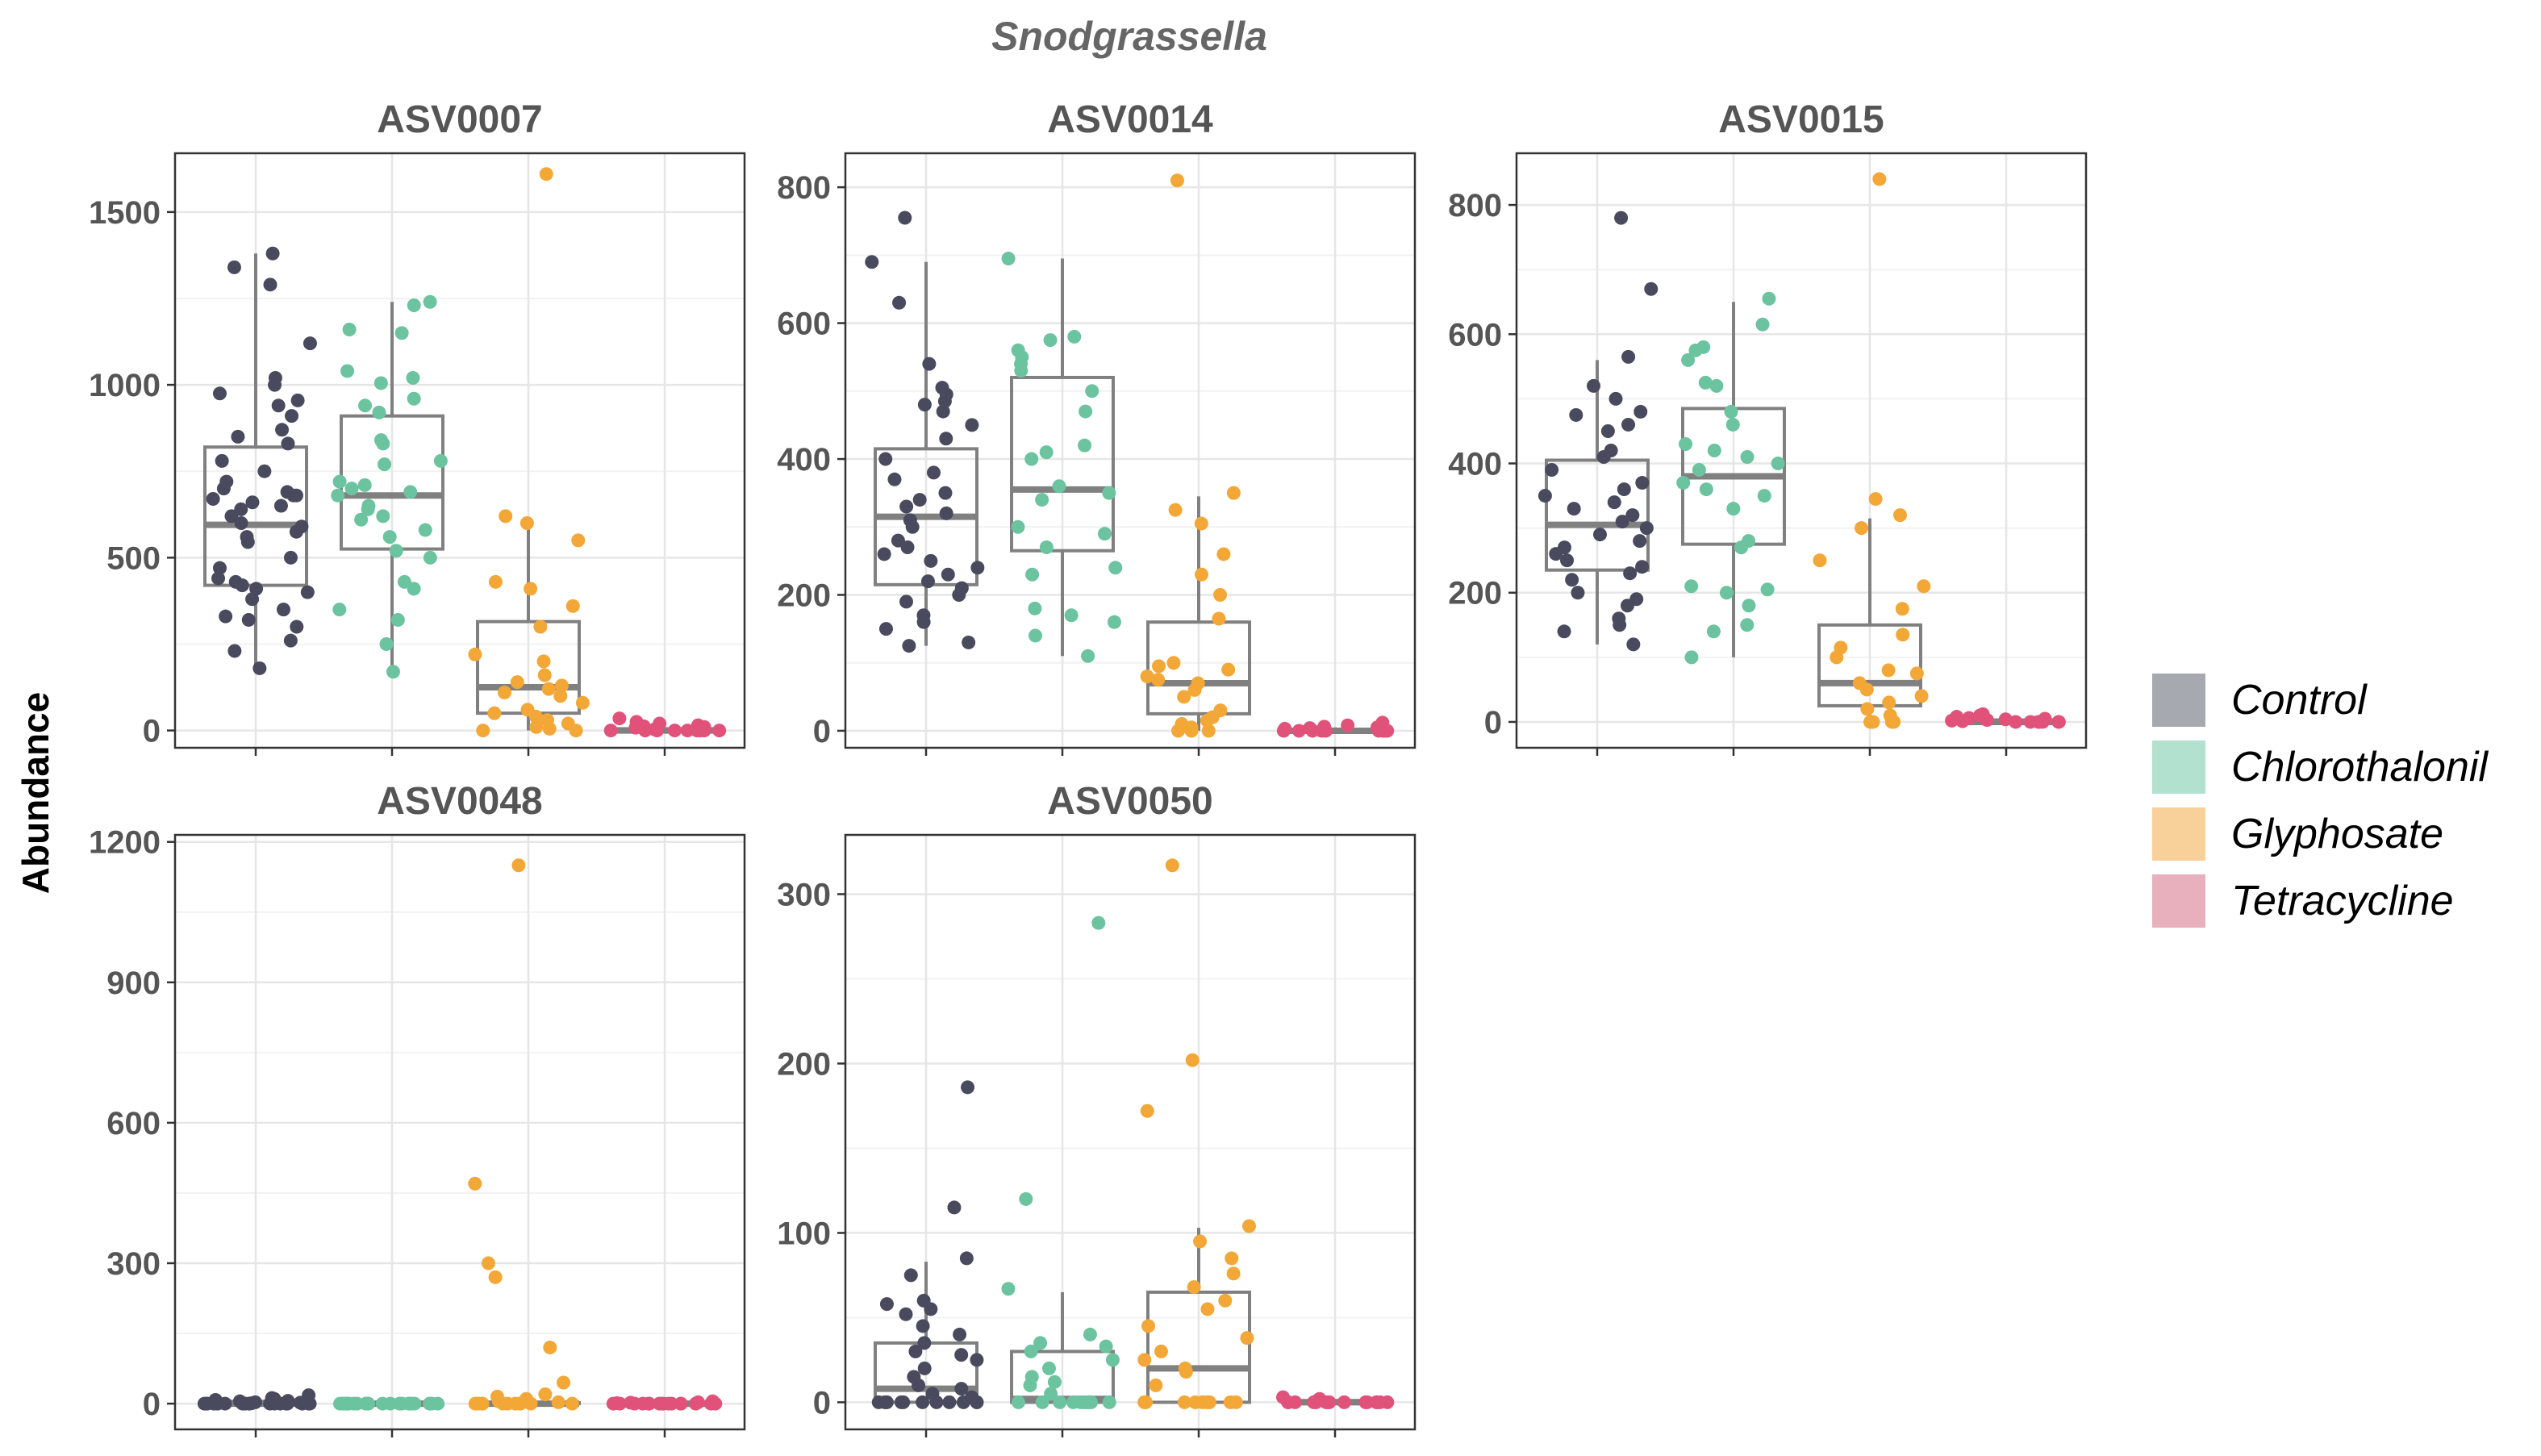 This screenshot has height=1456, width=2541. I want to click on panel-border, so click(460, 1132).